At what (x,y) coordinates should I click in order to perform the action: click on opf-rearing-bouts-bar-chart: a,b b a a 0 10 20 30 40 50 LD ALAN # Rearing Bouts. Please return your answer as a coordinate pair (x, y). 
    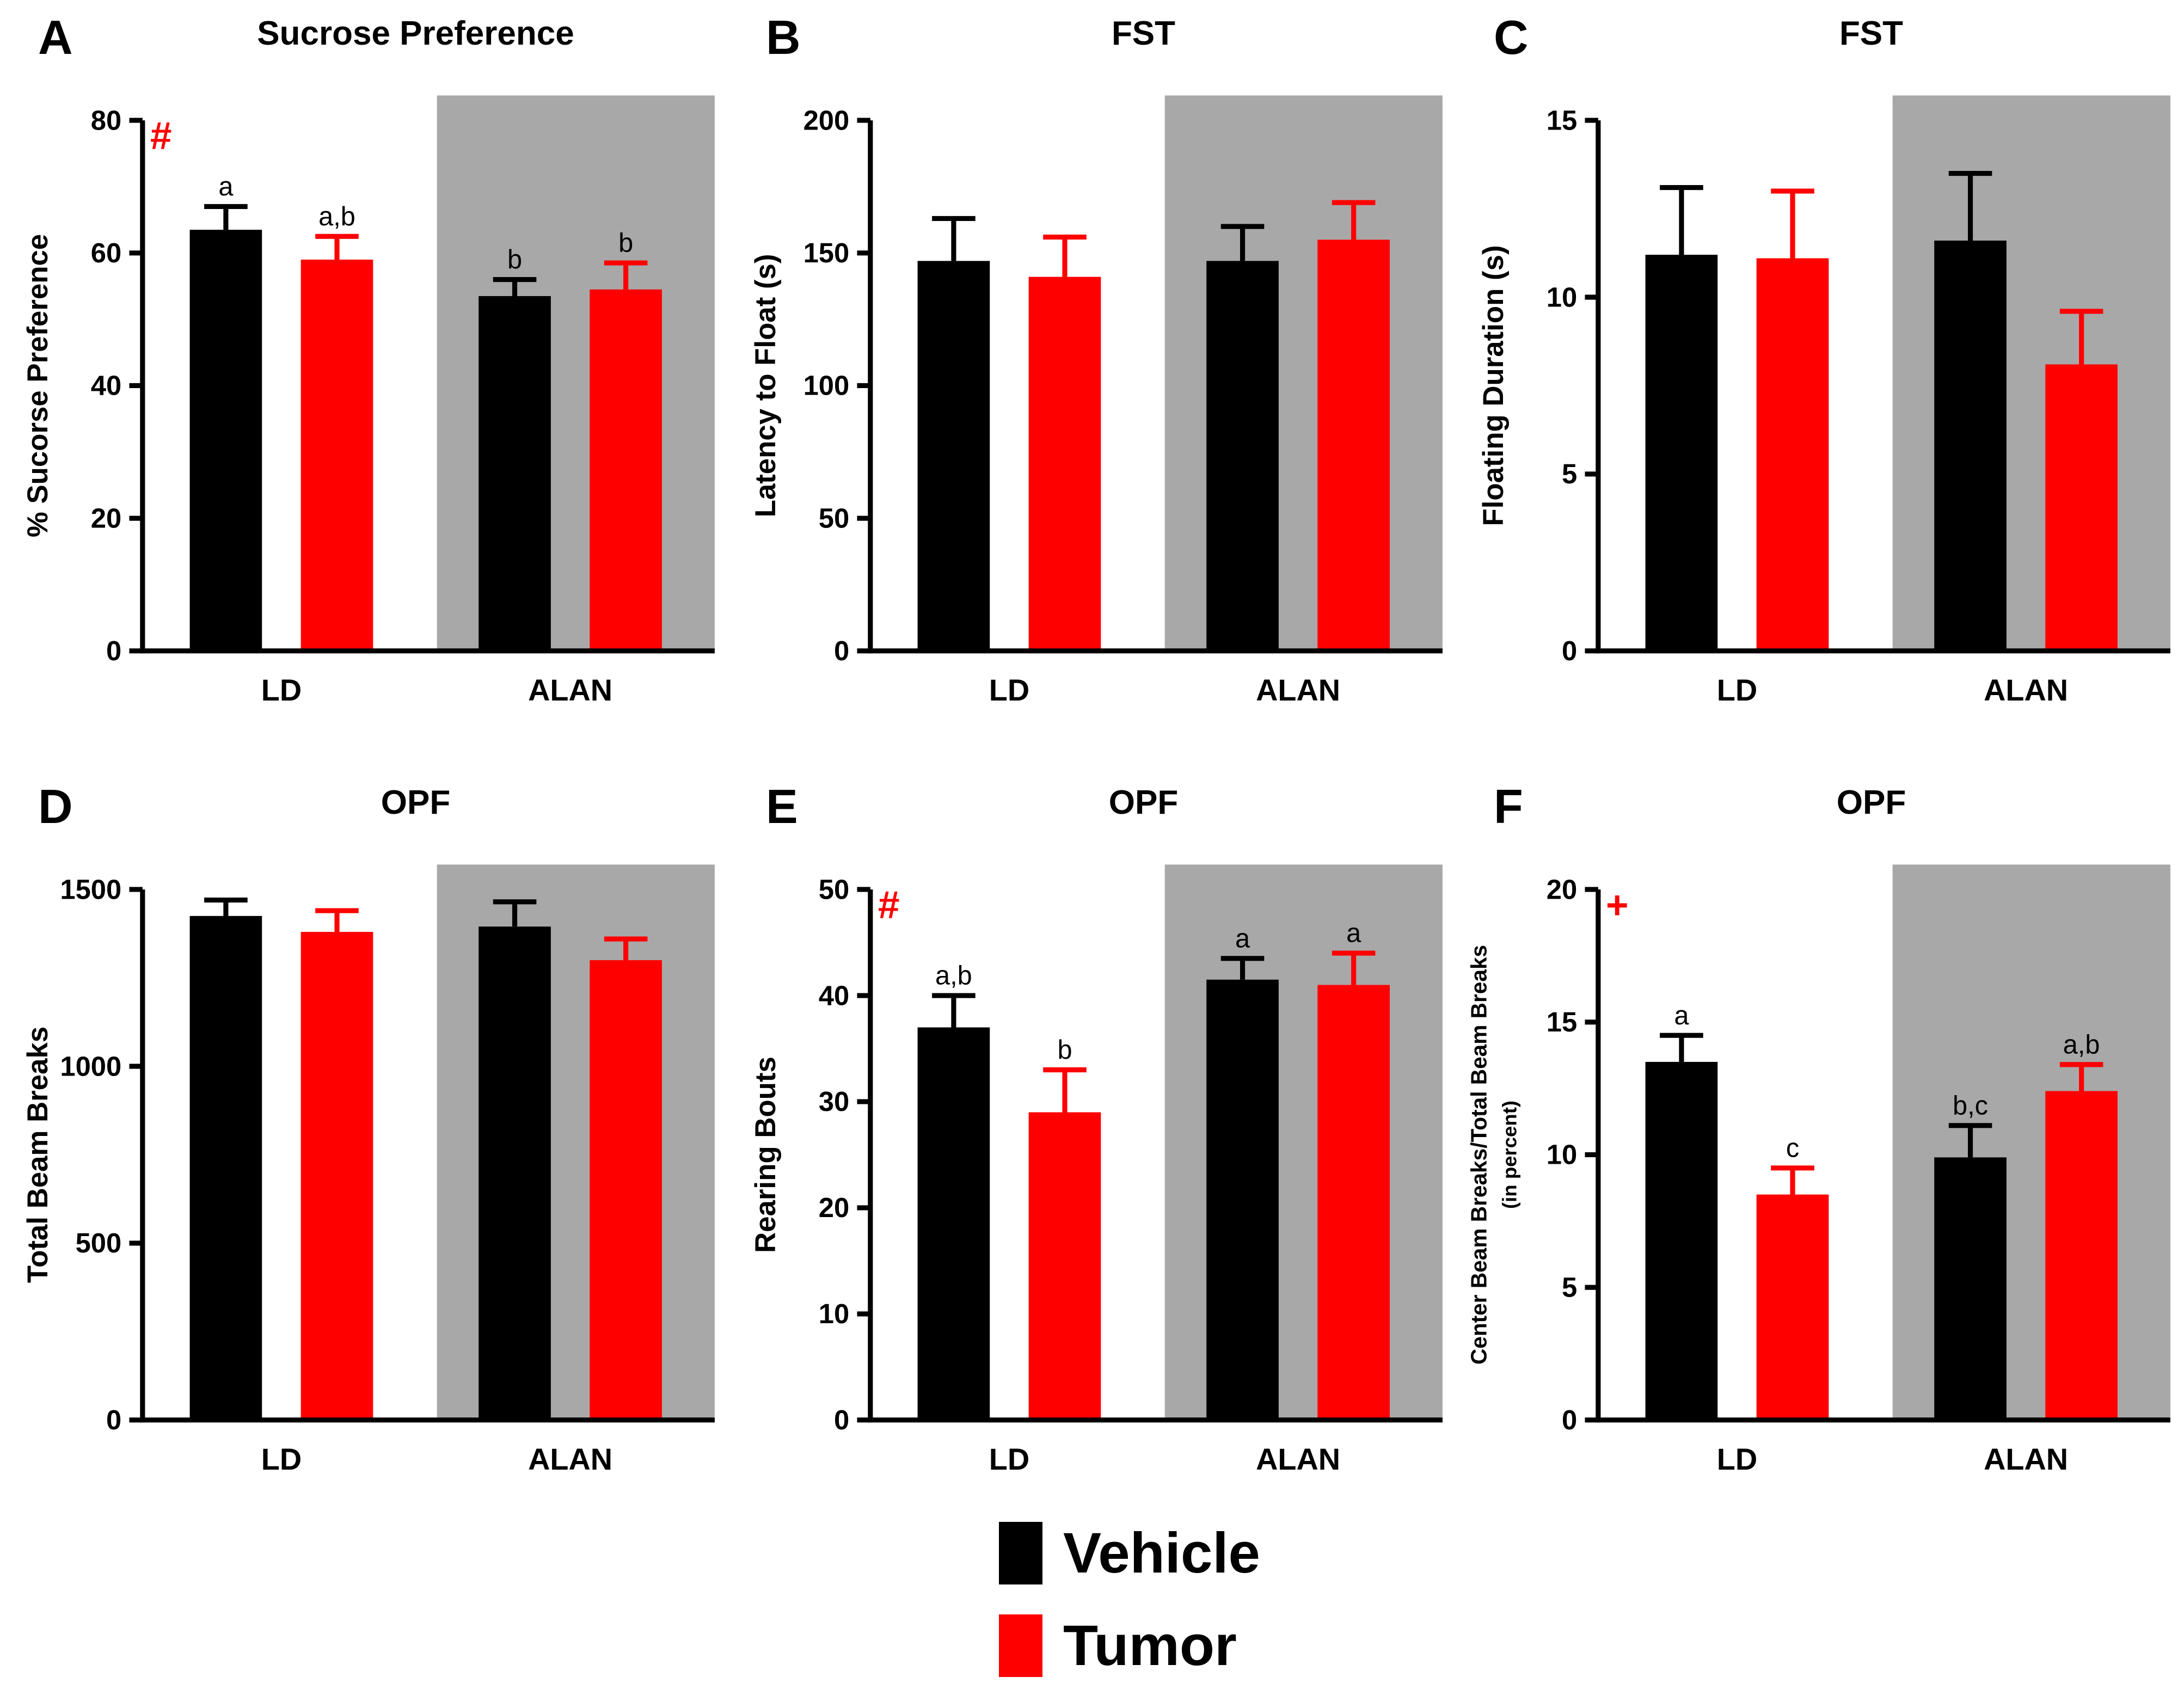
    Looking at the image, I should click on (1096, 1170).